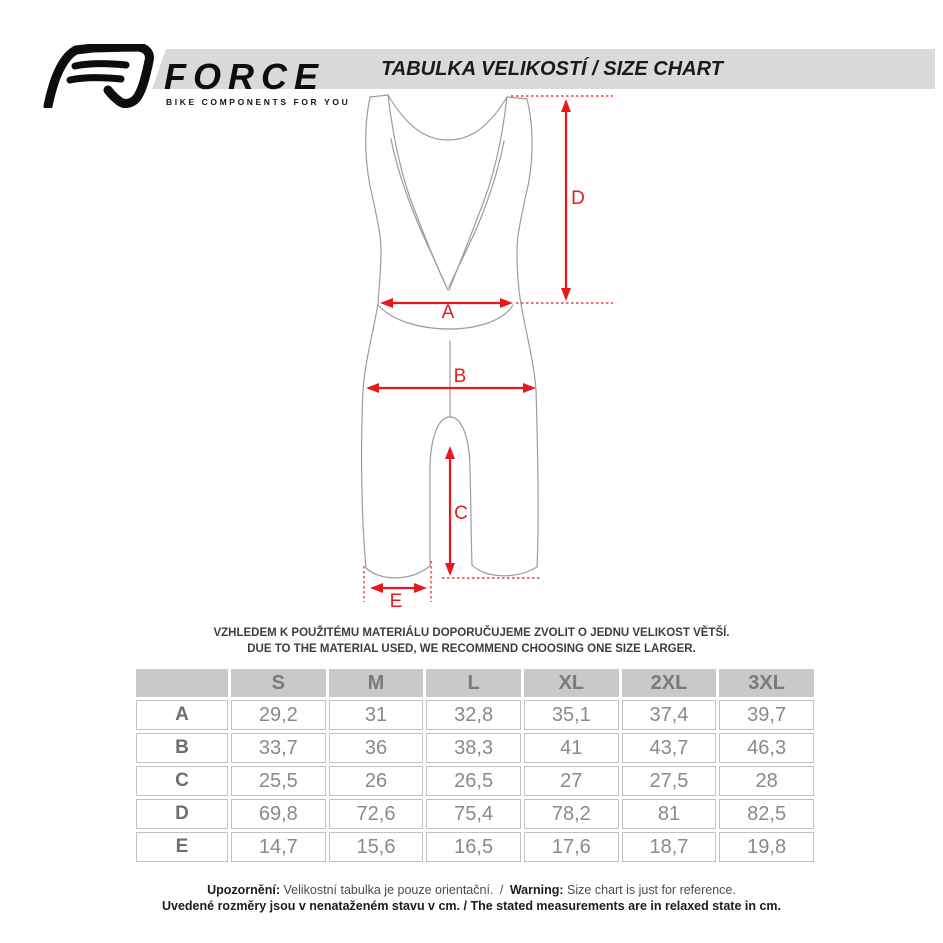 The image size is (943, 943). Describe the element at coordinates (766, 715) in the screenshot. I see `value-cell: 39,7` at that location.